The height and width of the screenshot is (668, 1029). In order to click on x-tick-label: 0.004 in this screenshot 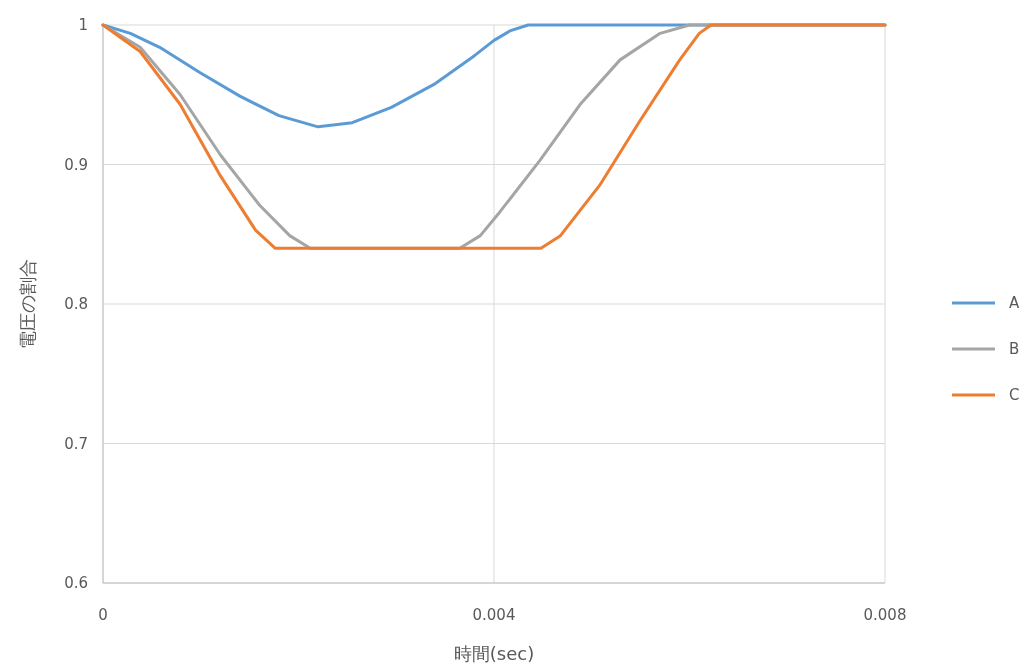, I will do `click(494, 615)`.